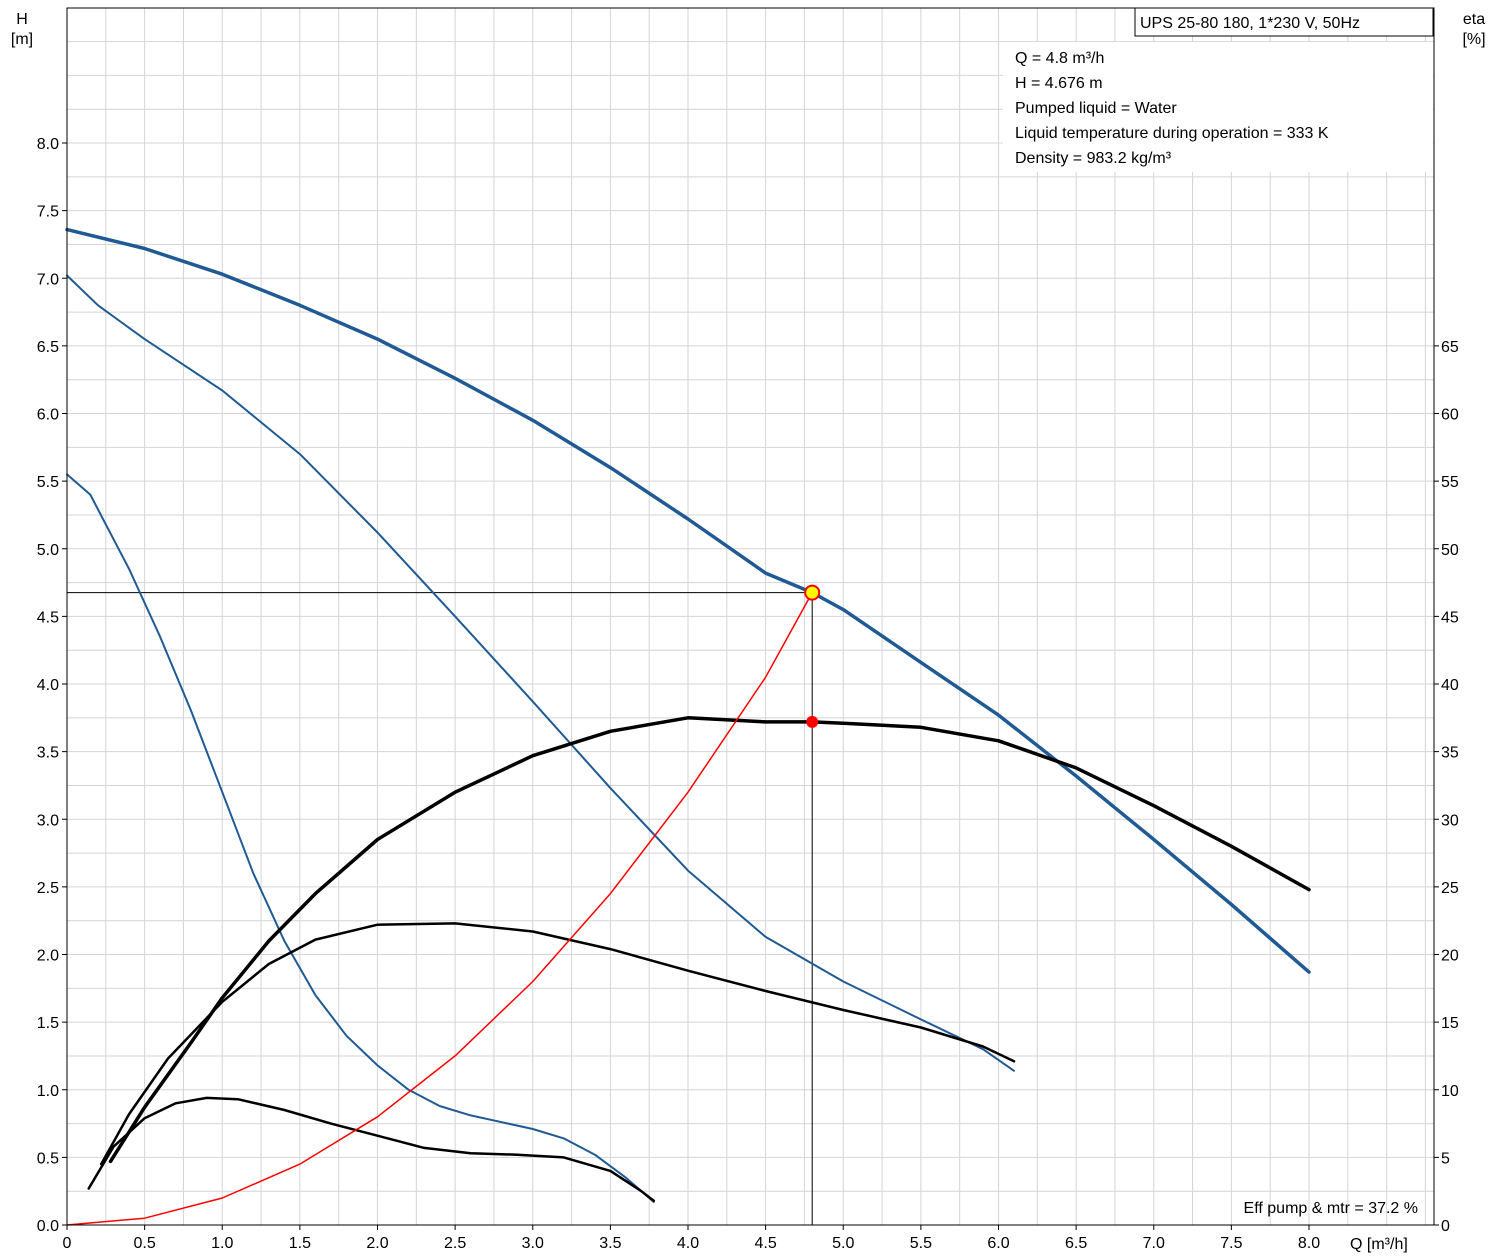 Image resolution: width=1507 pixels, height=1257 pixels. I want to click on y-left-tick-label: 4.5, so click(48, 617).